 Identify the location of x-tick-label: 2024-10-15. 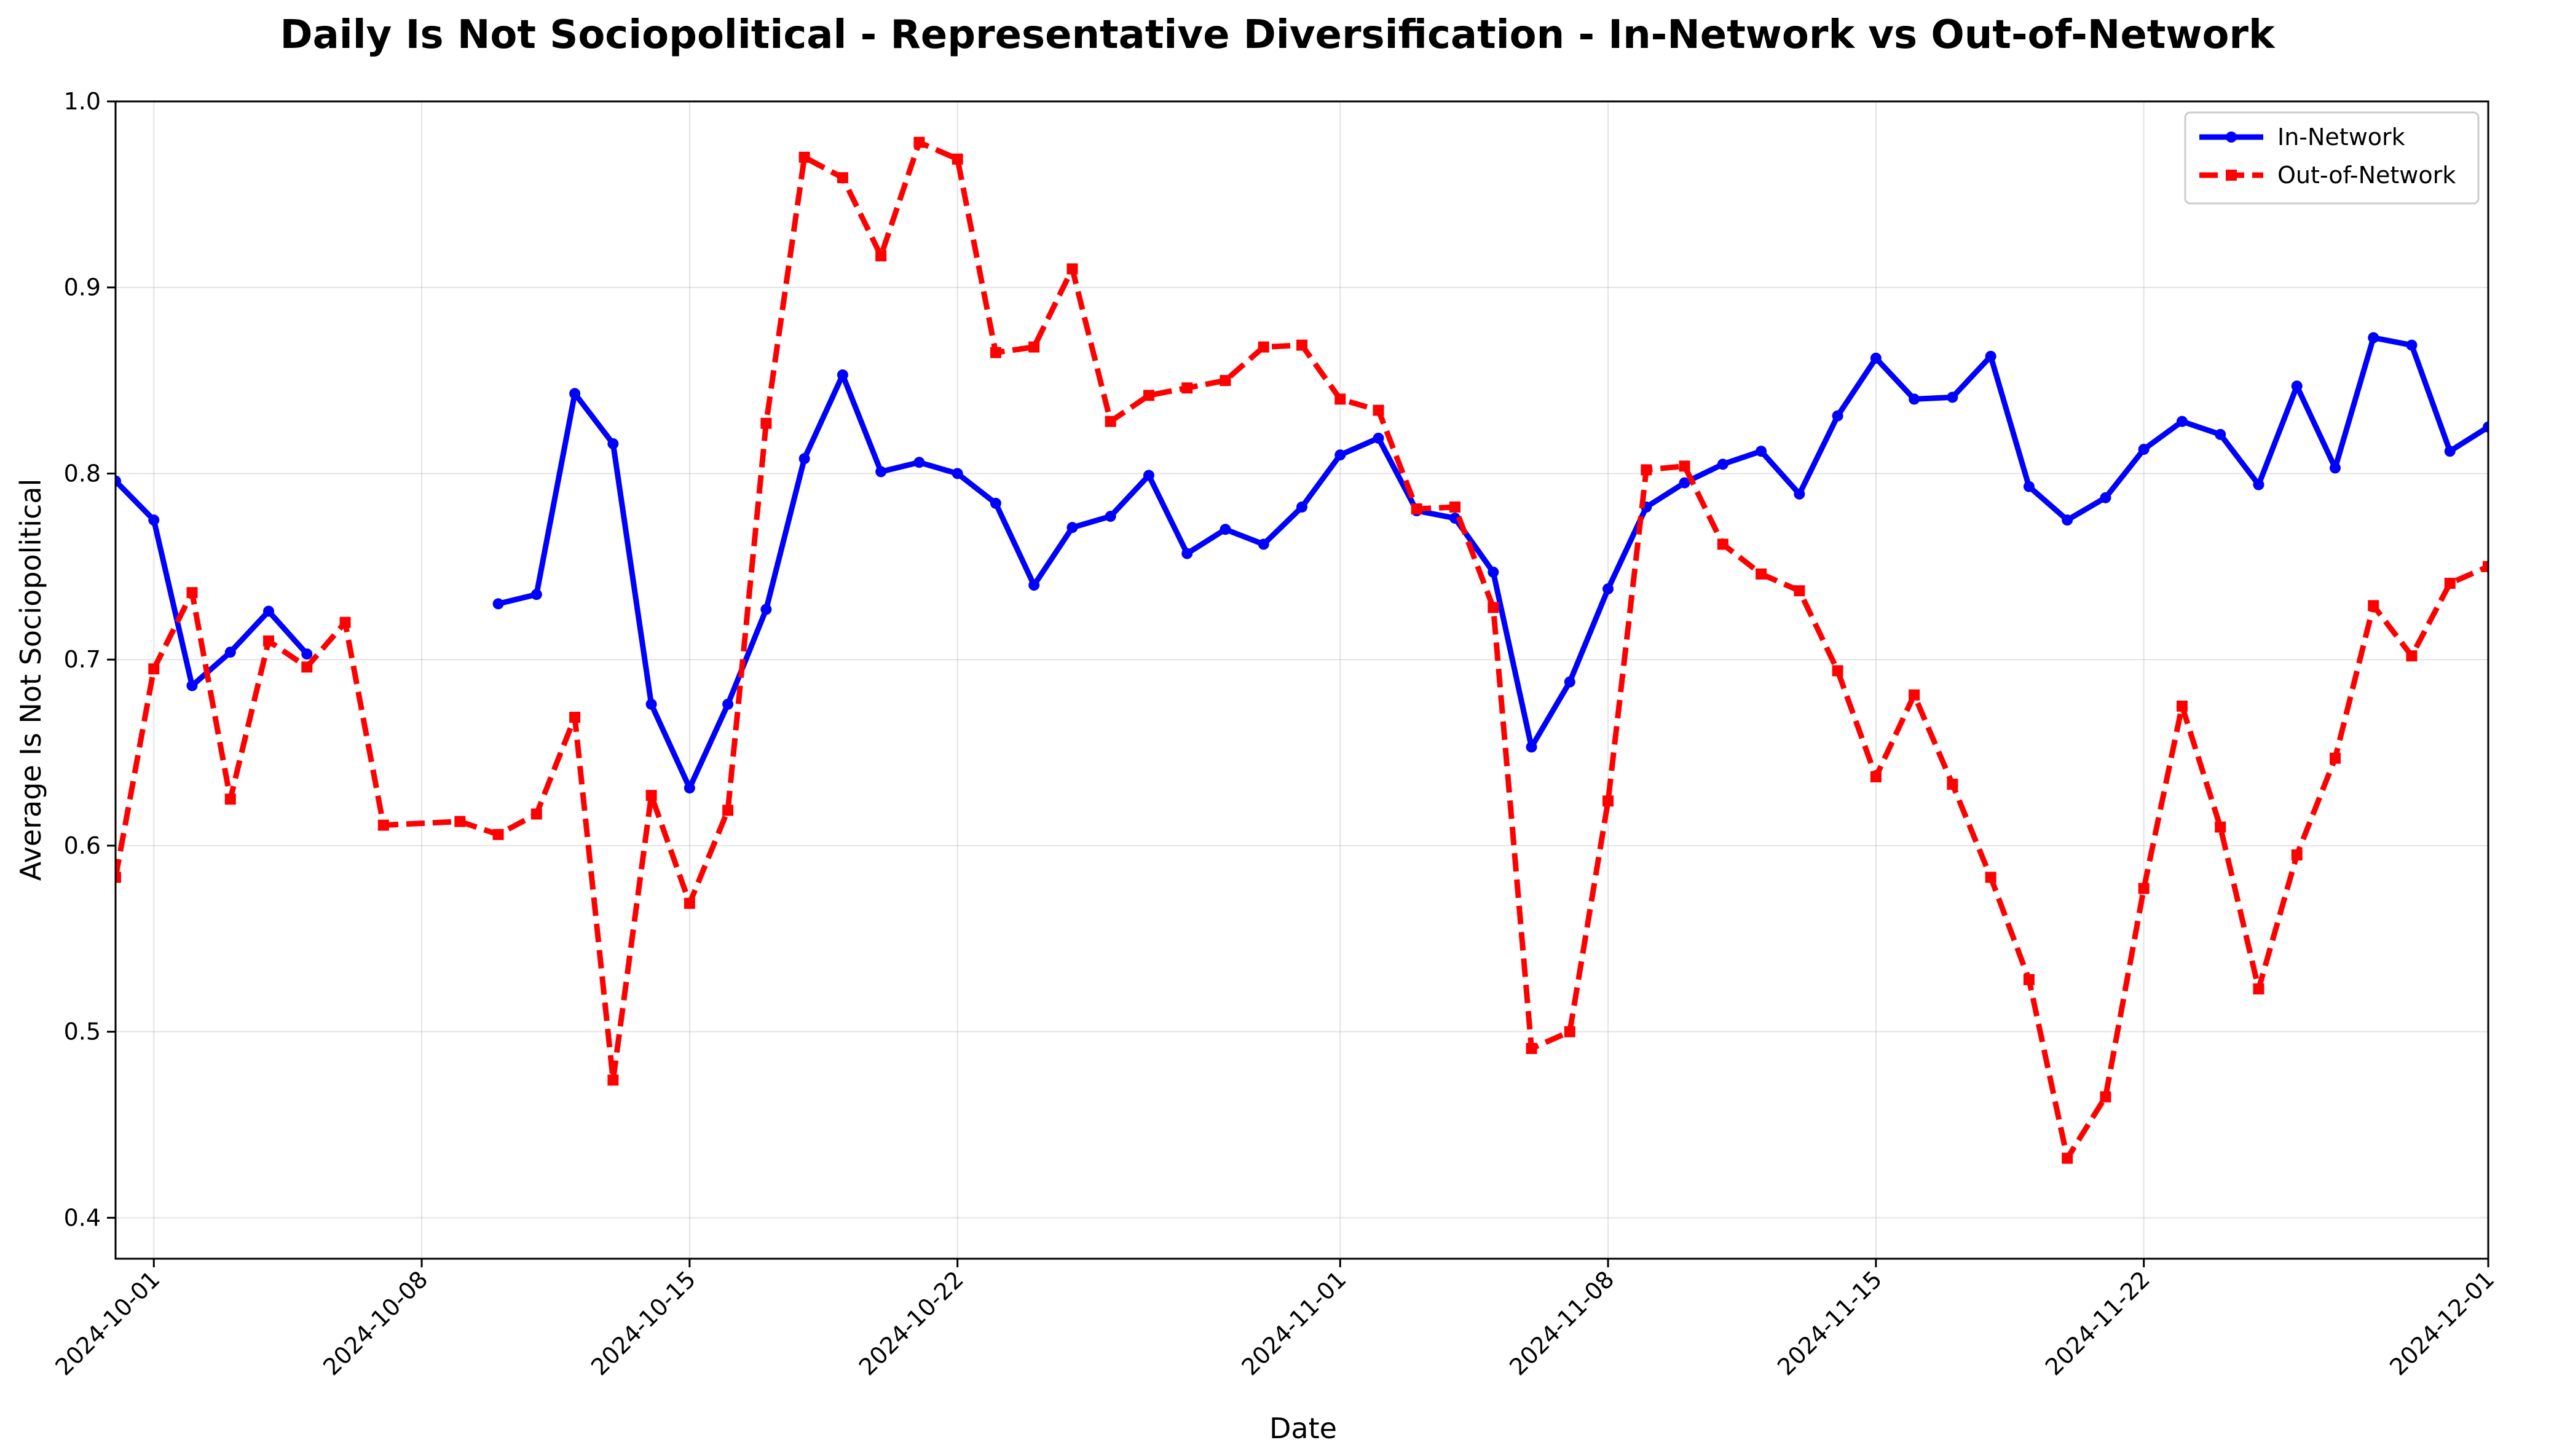
(644, 1322).